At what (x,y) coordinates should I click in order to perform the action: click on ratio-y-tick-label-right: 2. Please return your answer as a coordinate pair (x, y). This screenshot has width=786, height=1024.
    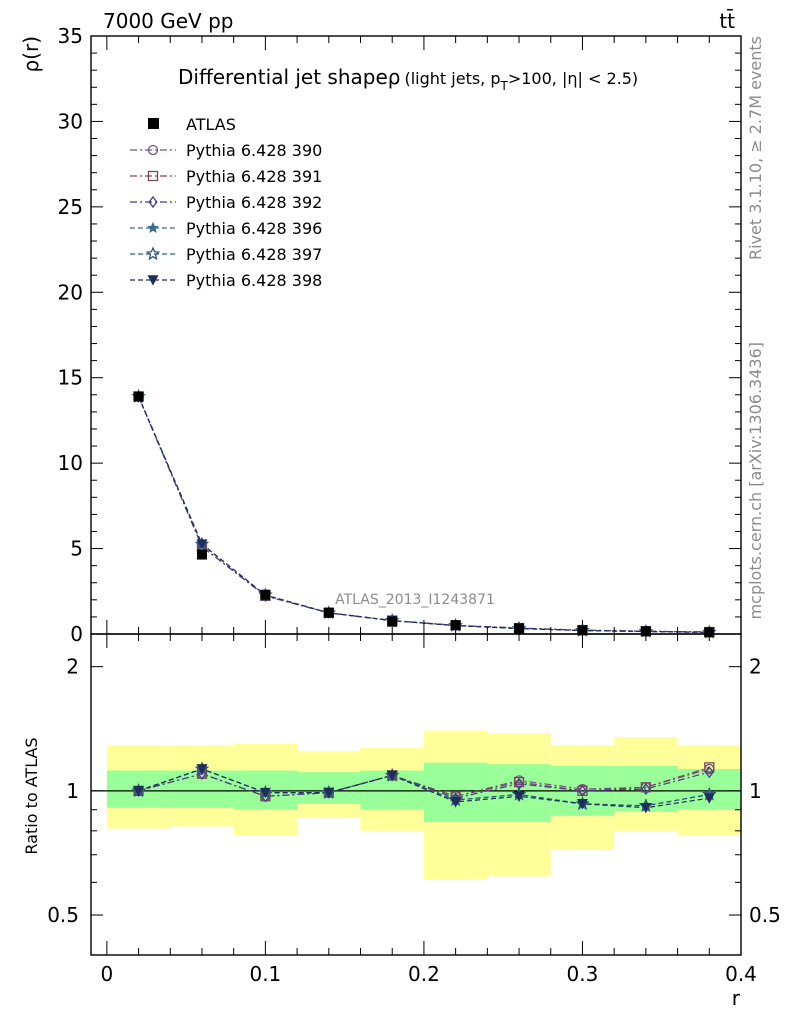
    Looking at the image, I should click on (755, 667).